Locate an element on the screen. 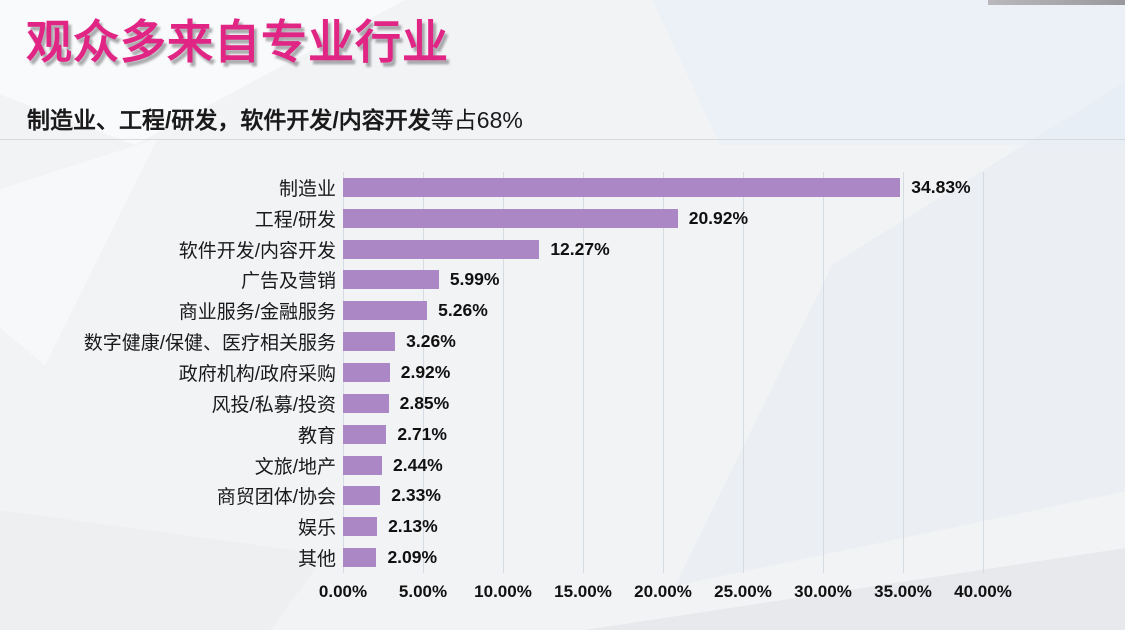 The height and width of the screenshot is (630, 1125). bar-value-label: 5.26% is located at coordinates (463, 310).